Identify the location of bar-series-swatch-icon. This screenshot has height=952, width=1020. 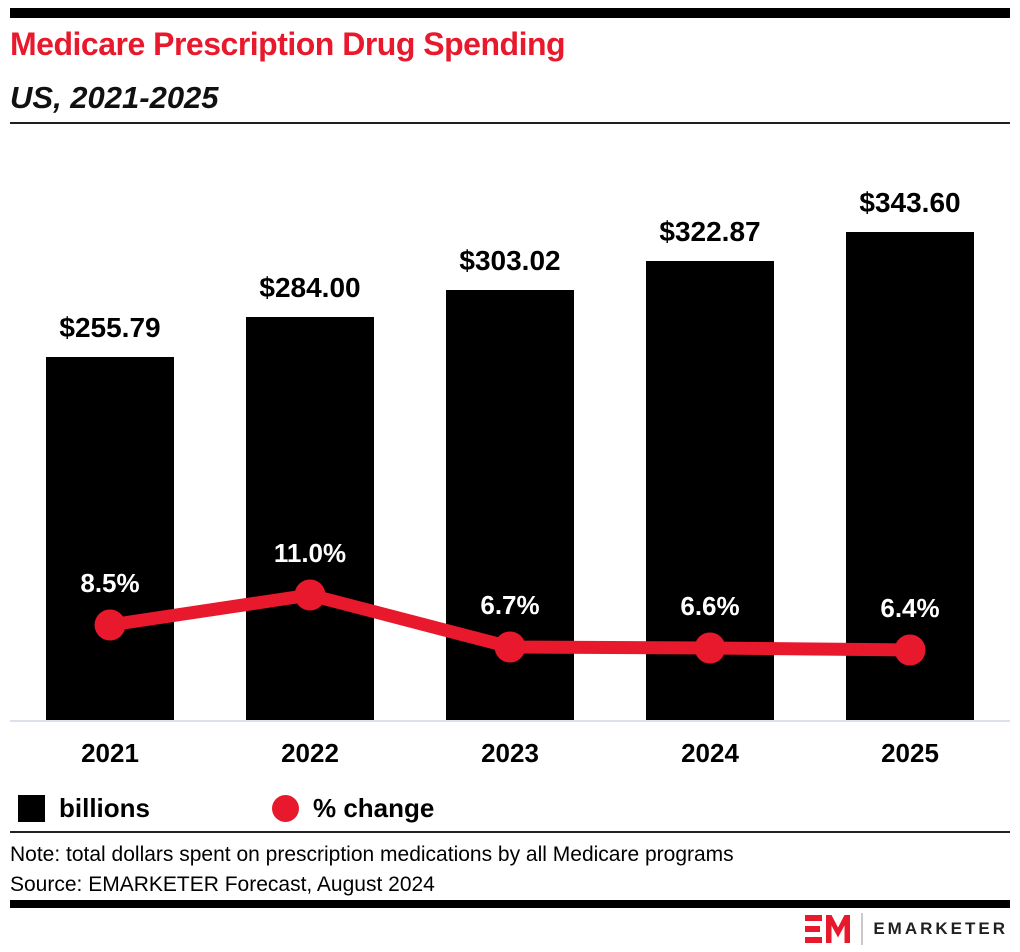
(31, 808).